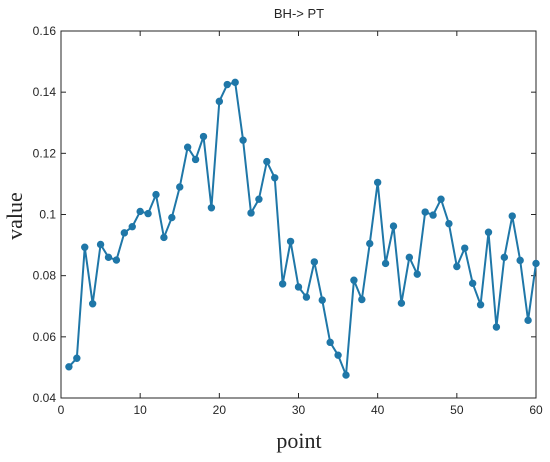 The width and height of the screenshot is (550, 462). What do you see at coordinates (140, 410) in the screenshot?
I see `x-tick-label: 10` at bounding box center [140, 410].